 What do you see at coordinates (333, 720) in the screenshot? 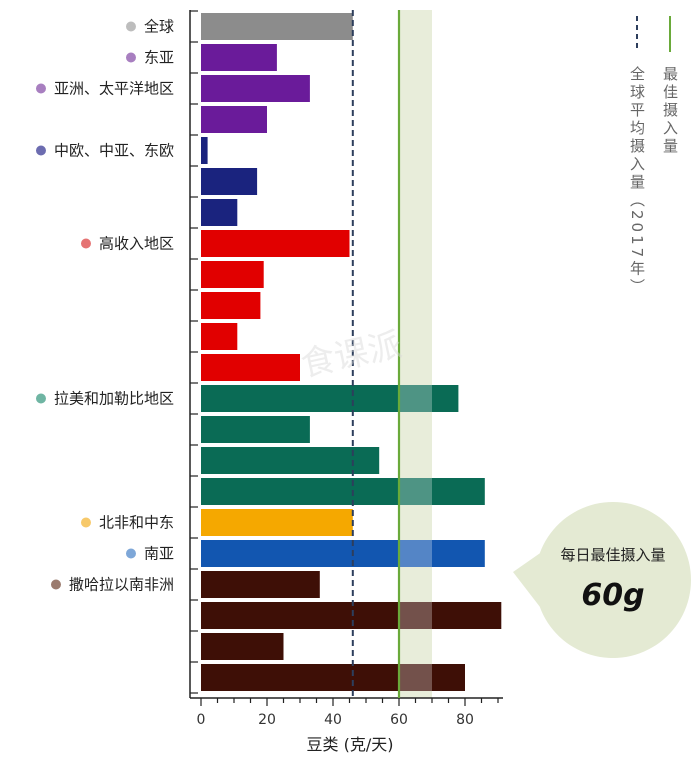
I see `x-tick-label-40: 40` at bounding box center [333, 720].